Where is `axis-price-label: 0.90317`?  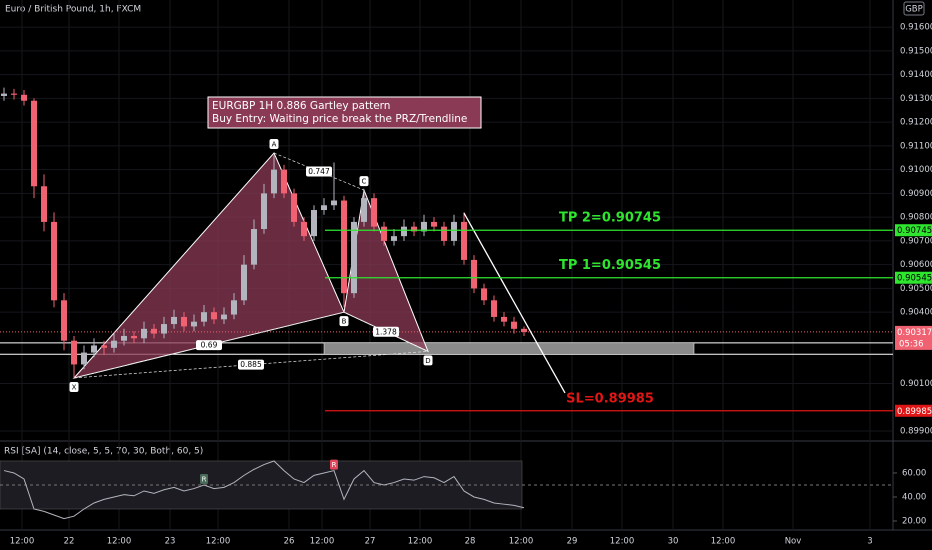
axis-price-label: 0.90317 is located at coordinates (914, 333).